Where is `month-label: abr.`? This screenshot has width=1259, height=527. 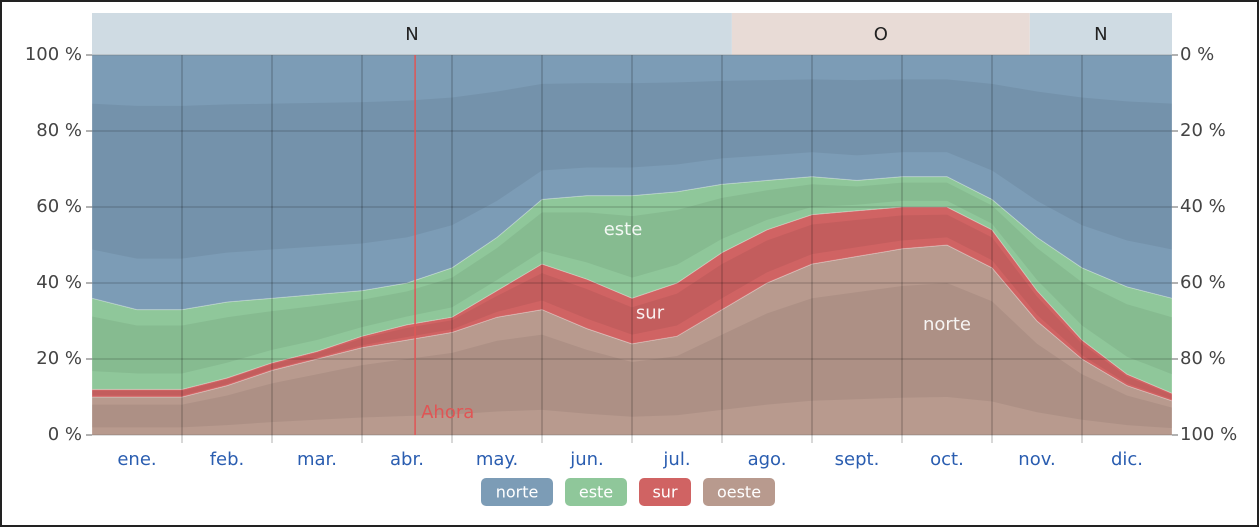 month-label: abr. is located at coordinates (407, 459).